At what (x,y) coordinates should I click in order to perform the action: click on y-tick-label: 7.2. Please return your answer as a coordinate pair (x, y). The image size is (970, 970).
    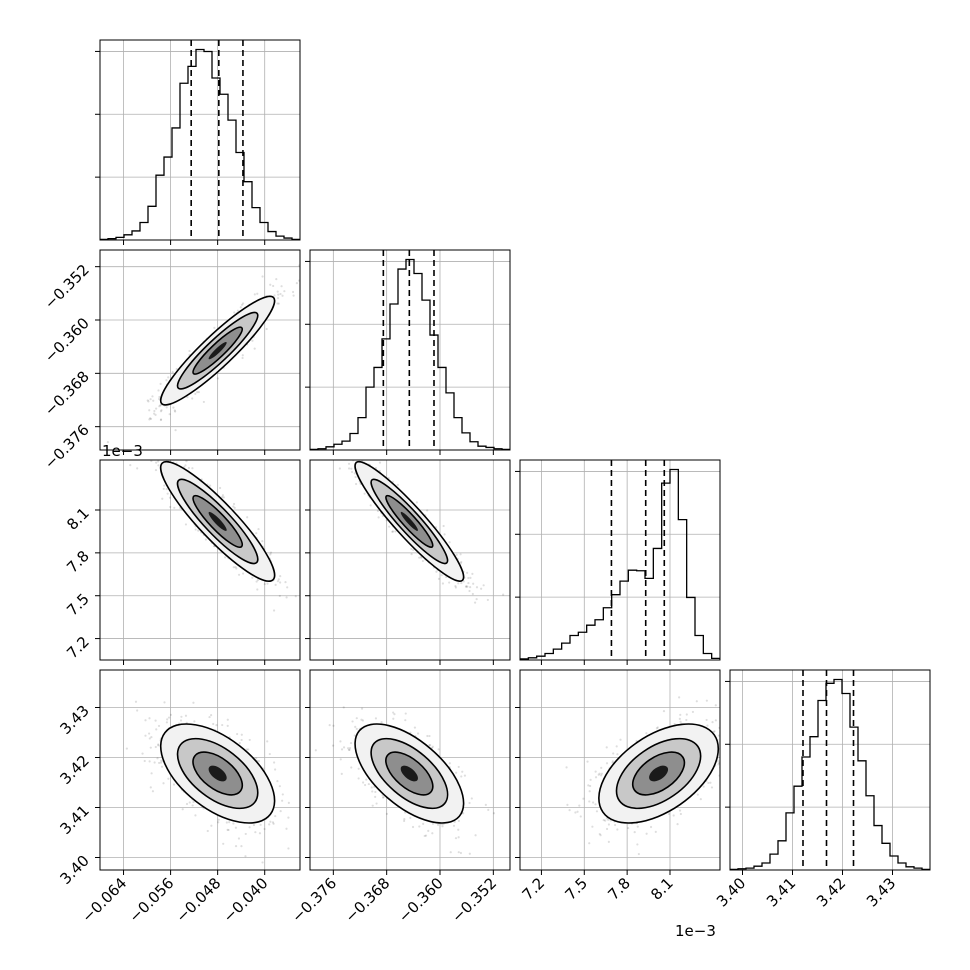
    Looking at the image, I should click on (78, 648).